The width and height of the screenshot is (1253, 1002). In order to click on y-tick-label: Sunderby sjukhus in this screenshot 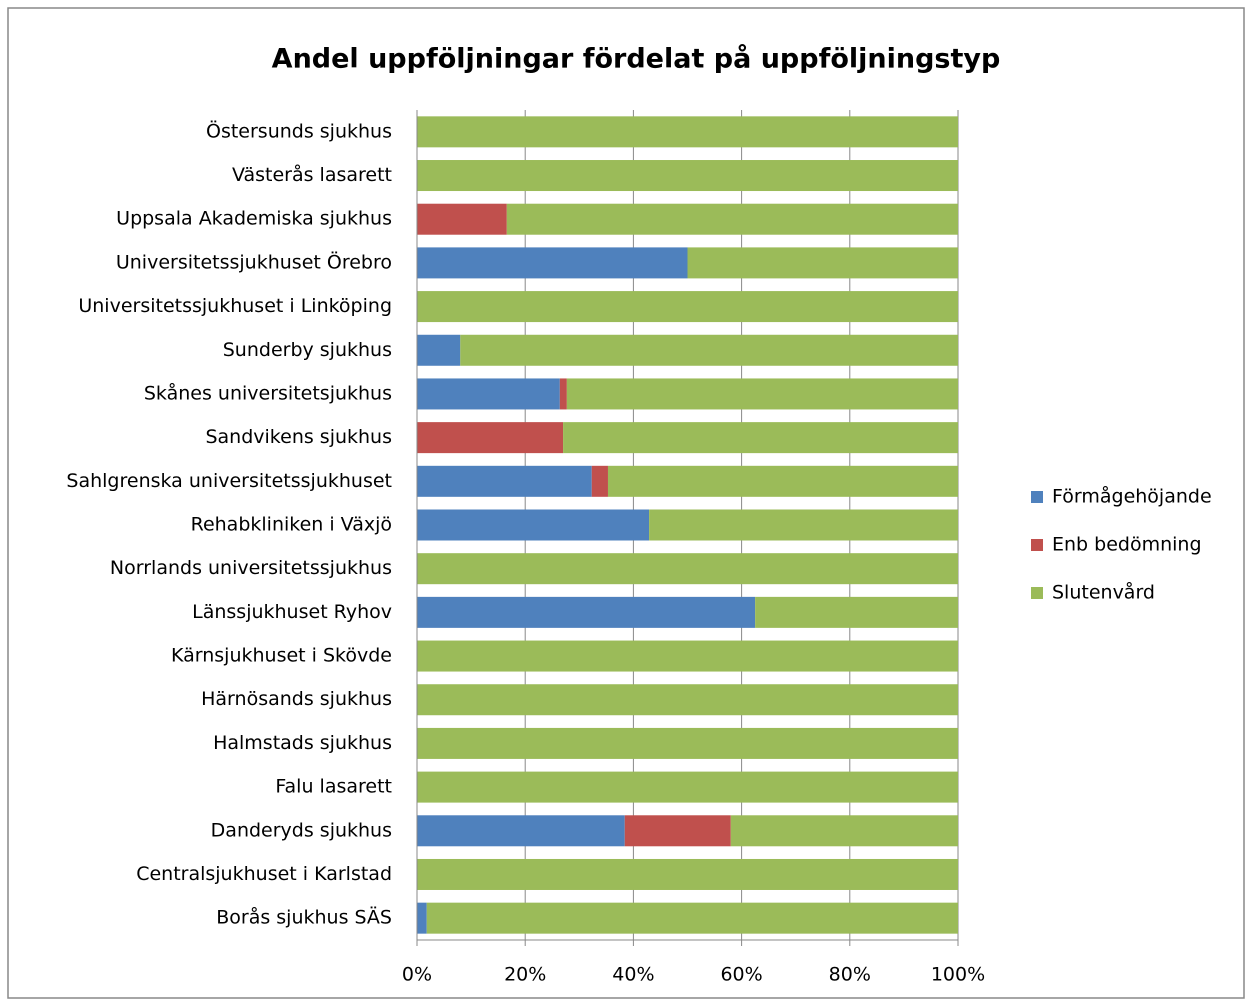, I will do `click(307, 350)`.